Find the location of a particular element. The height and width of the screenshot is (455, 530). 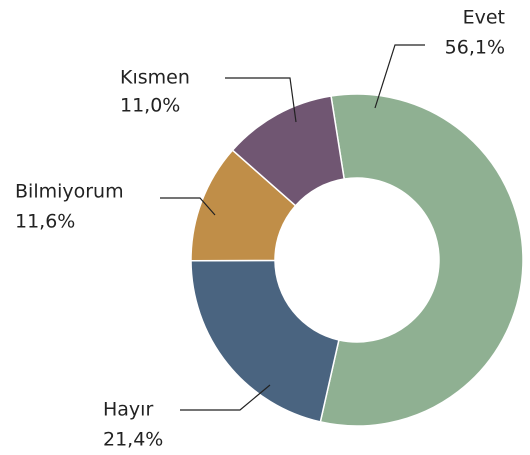

slice-label: Hayır is located at coordinates (128, 410).